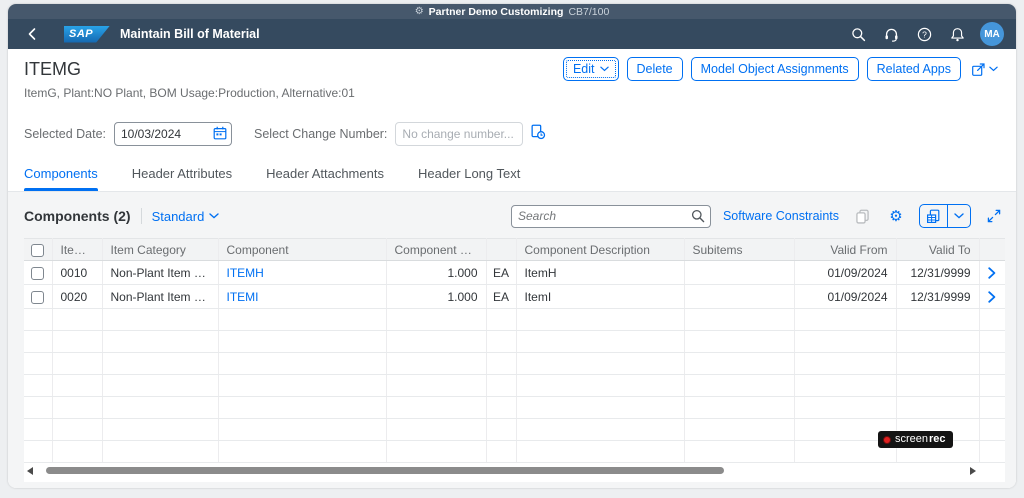 The height and width of the screenshot is (498, 1024). I want to click on export-split-button, so click(945, 216).